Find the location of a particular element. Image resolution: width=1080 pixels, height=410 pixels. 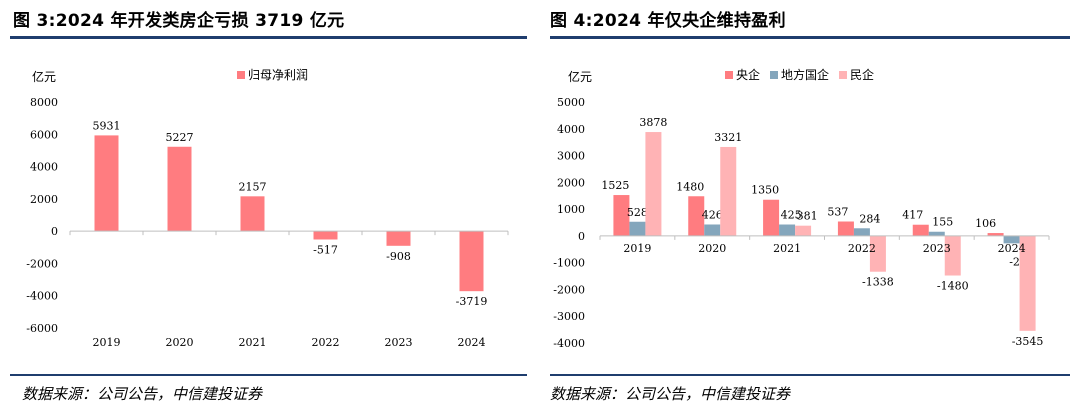

left-data-label-2021-0: 2157 is located at coordinates (253, 186).